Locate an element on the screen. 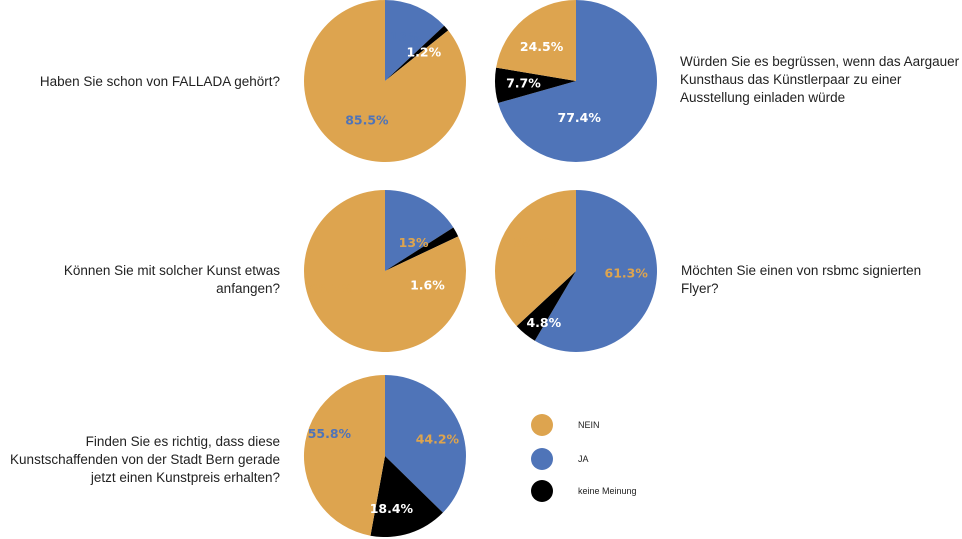 The image size is (962, 539). pie-chart-3: 13% 1.6% 66.7% is located at coordinates (384, 271).